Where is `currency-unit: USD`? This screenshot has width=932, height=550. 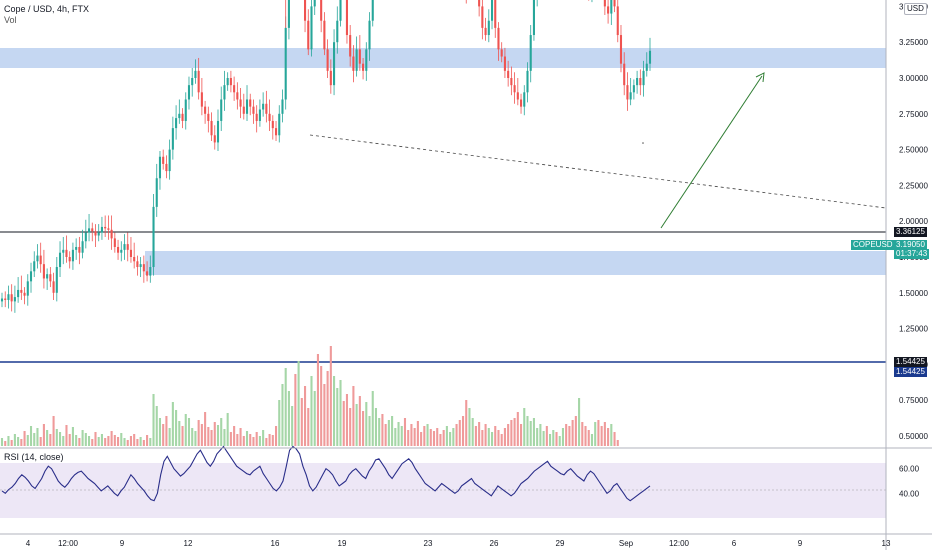
currency-unit: USD is located at coordinates (915, 9).